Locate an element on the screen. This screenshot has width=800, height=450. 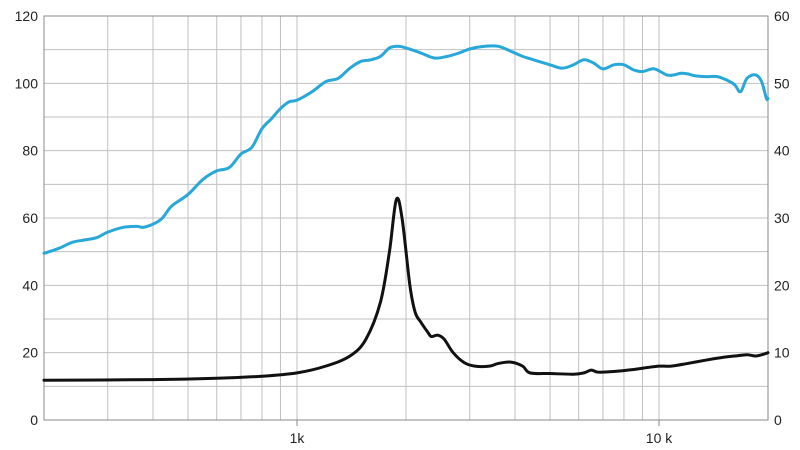
y-right-tick-label: 30 is located at coordinates (782, 218).